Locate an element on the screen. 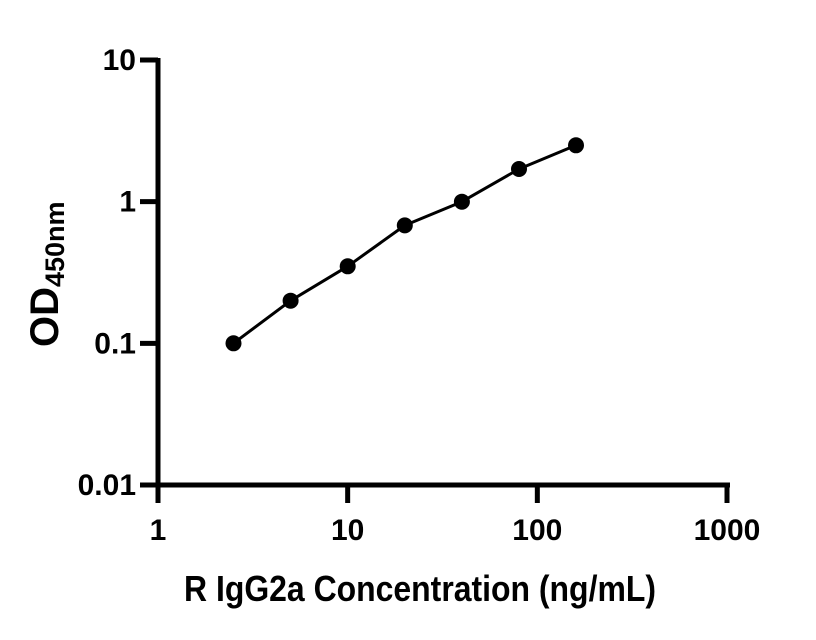  x-tick-label: 100 is located at coordinates (537, 530).